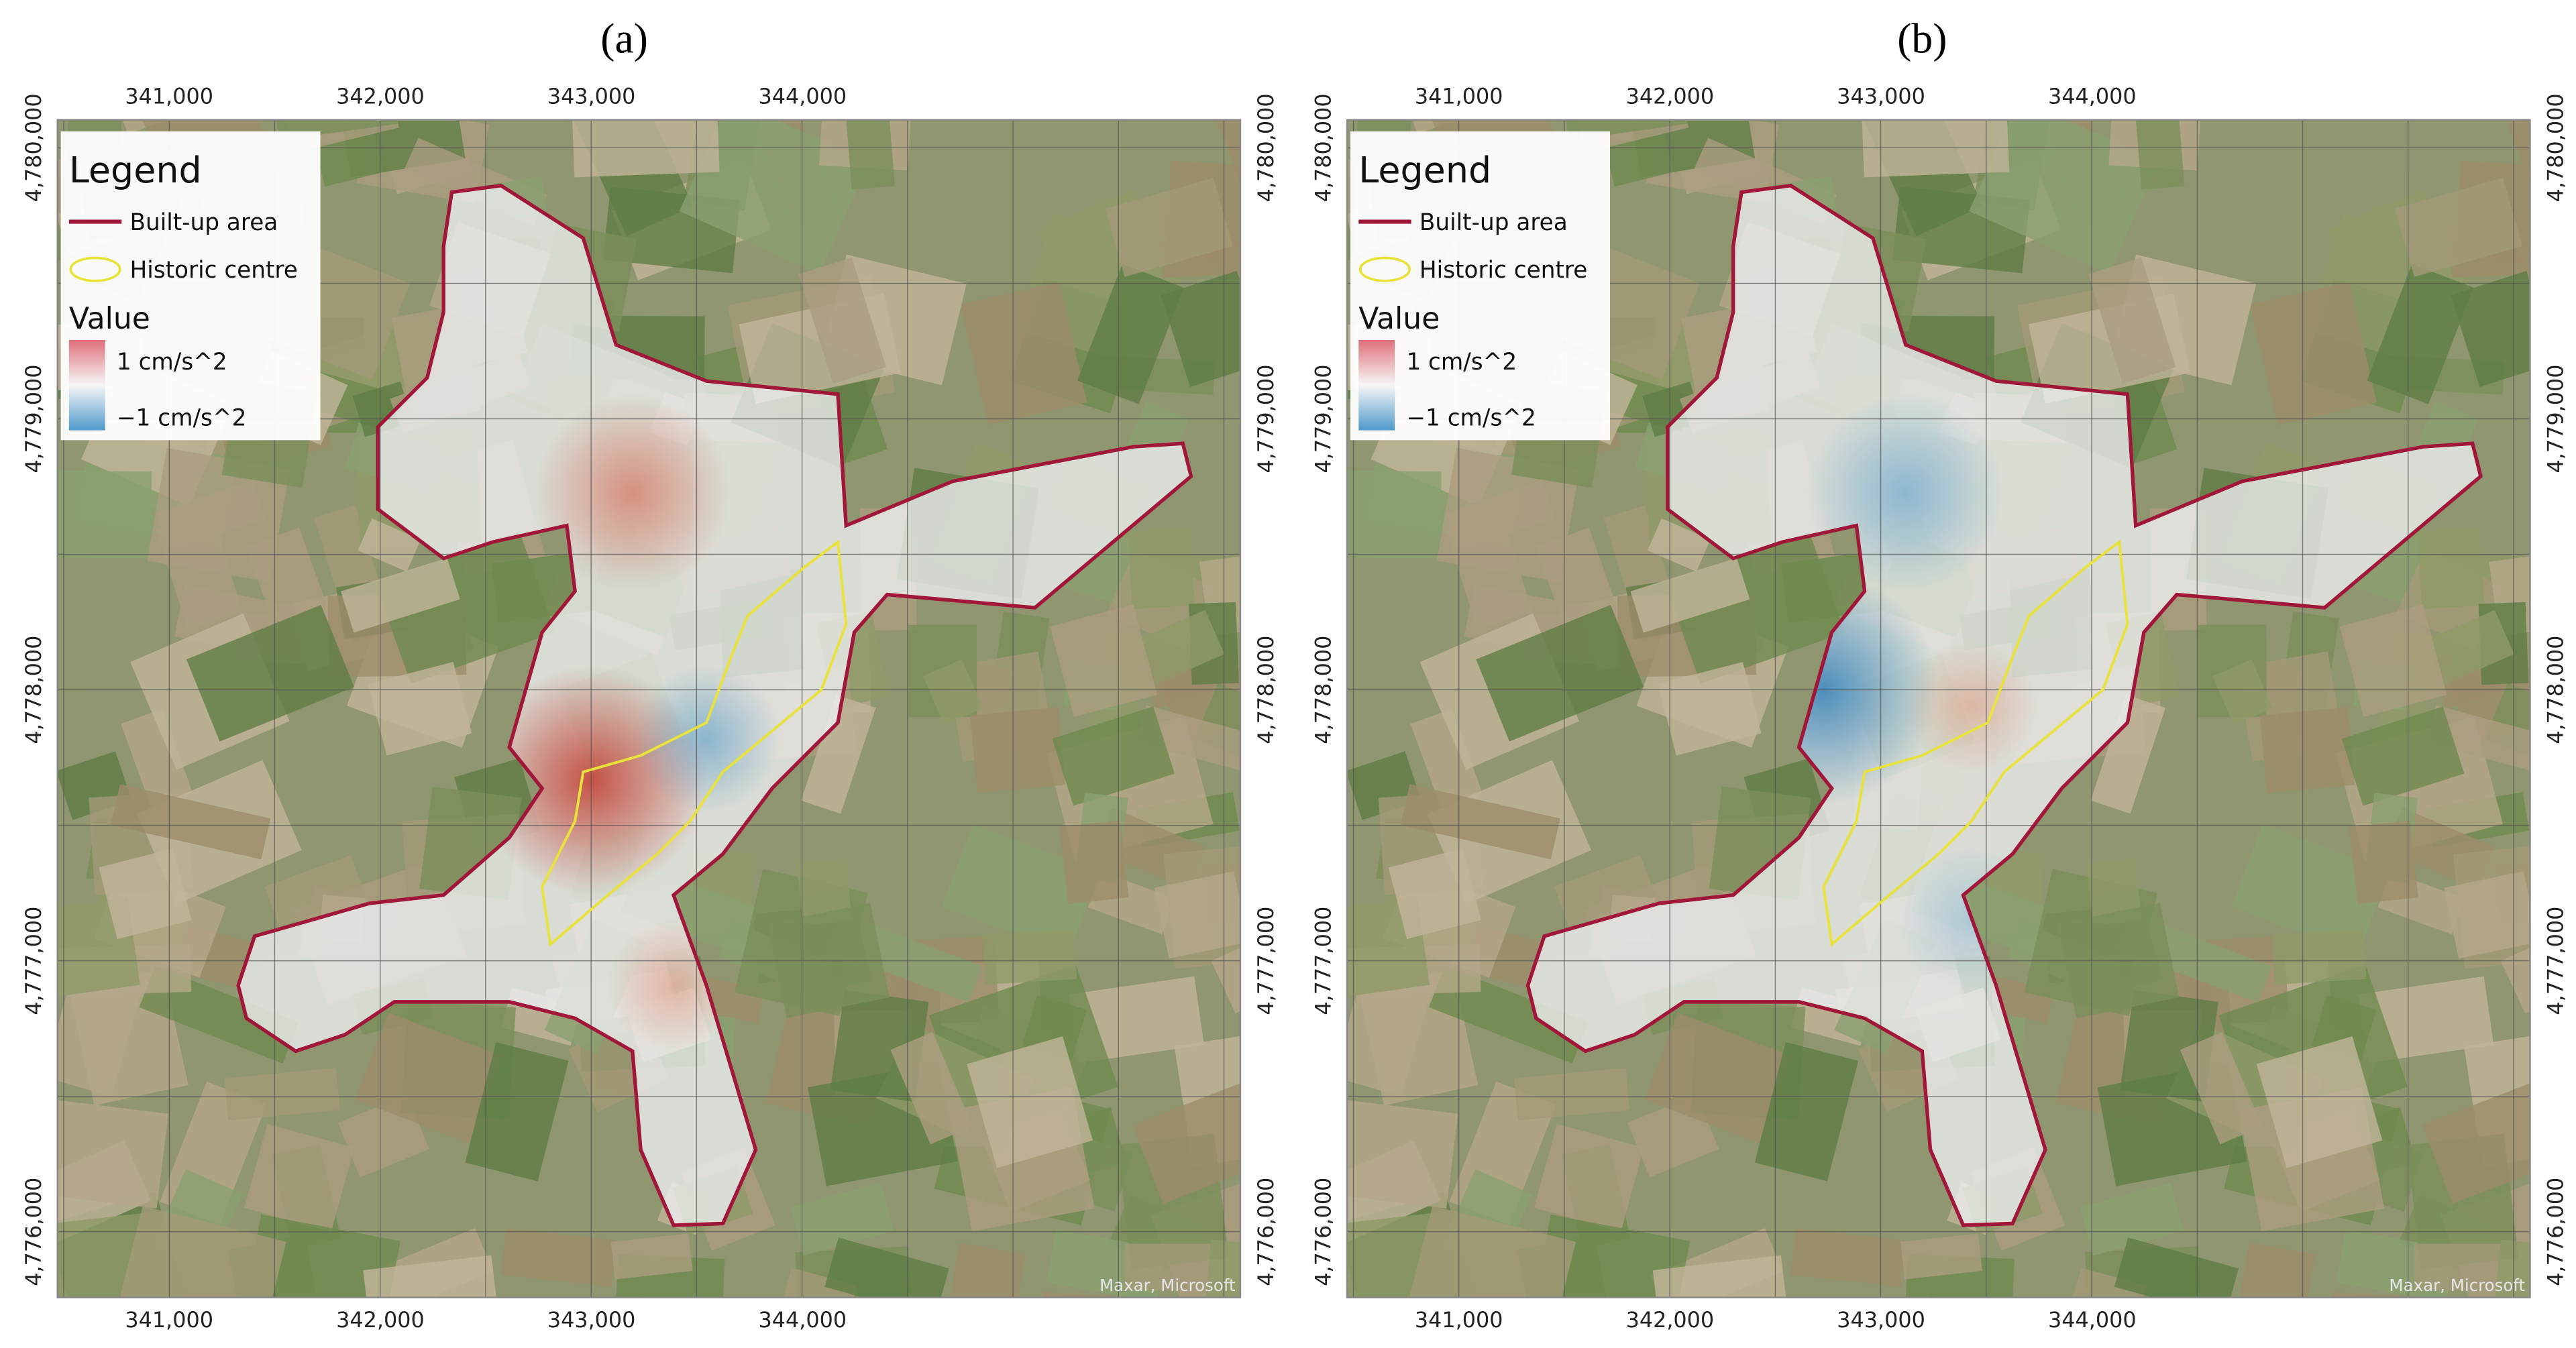 This screenshot has width=2576, height=1348. I want to click on legend-value-title: Value, so click(1399, 319).